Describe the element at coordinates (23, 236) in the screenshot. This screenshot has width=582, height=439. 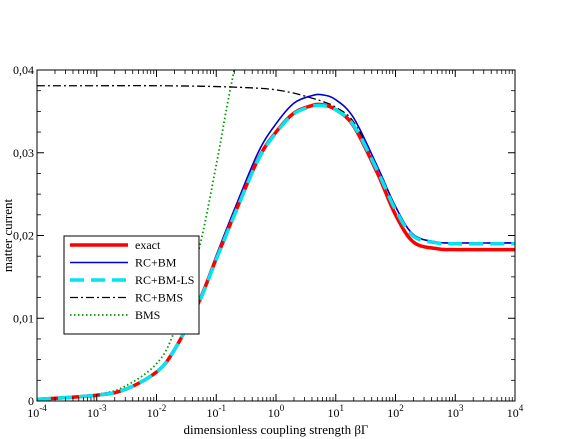
I see `y-tick-label: 0,02` at that location.